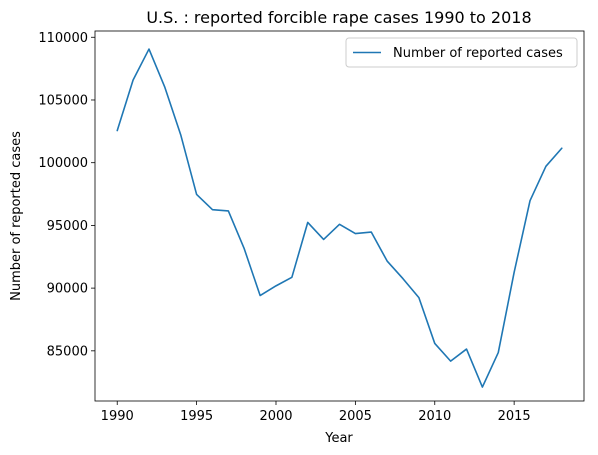 The image size is (598, 455). I want to click on legend-box, so click(461, 52).